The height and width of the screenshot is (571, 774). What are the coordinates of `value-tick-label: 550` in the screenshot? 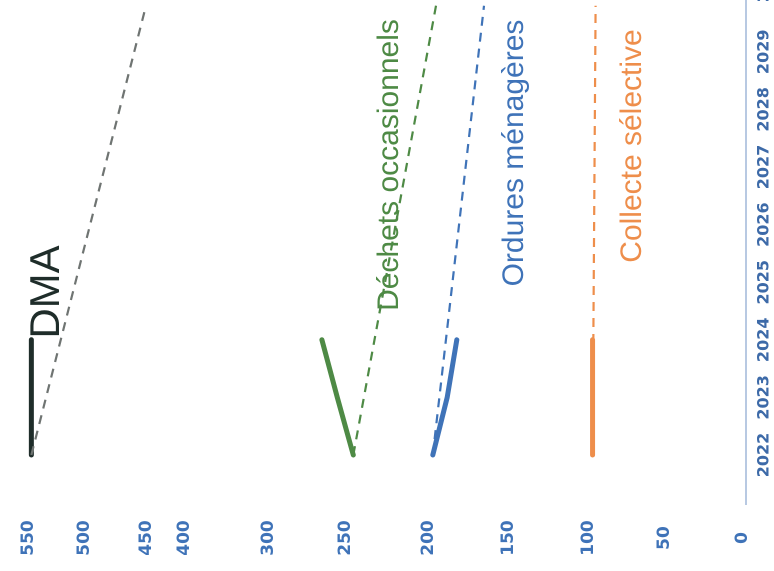 It's located at (28, 538).